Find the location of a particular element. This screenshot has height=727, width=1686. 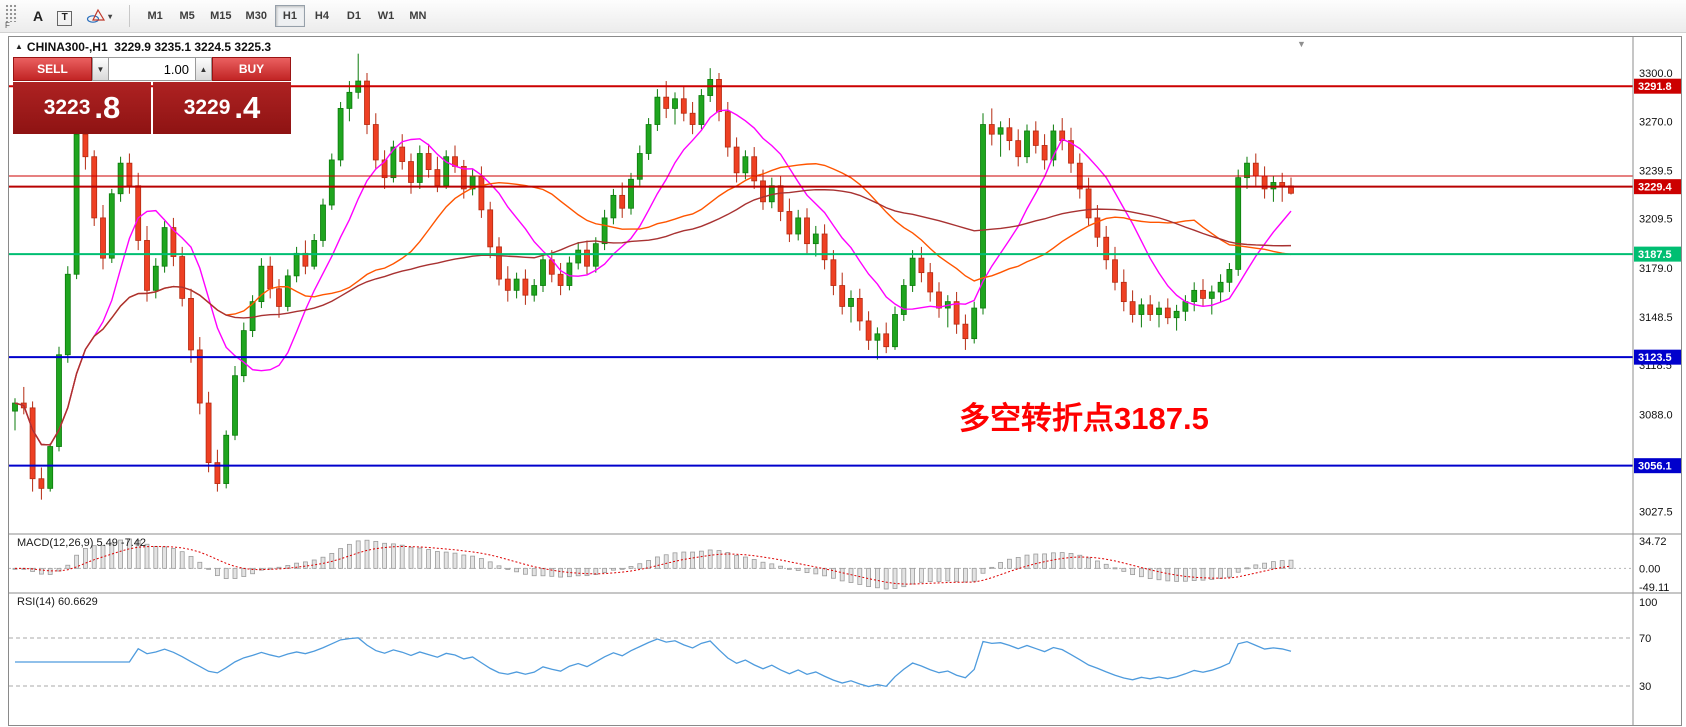

timeframe-M15: M15 is located at coordinates (220, 16).